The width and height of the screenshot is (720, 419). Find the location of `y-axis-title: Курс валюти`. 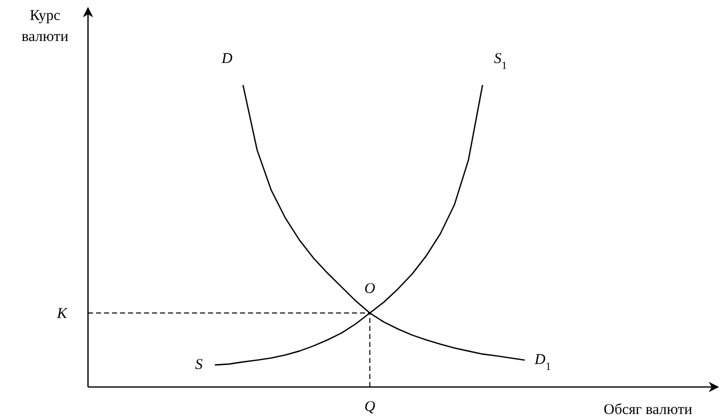

y-axis-title: Курс валюти is located at coordinates (45, 26).